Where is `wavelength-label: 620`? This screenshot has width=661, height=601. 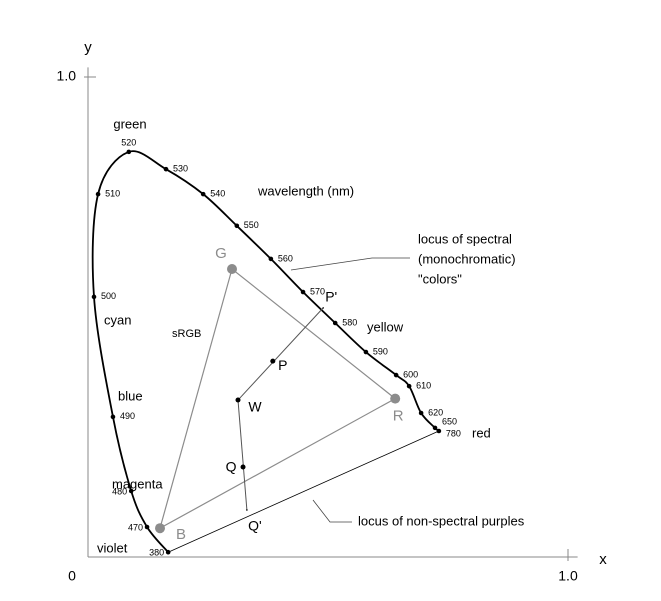 wavelength-label: 620 is located at coordinates (435, 412).